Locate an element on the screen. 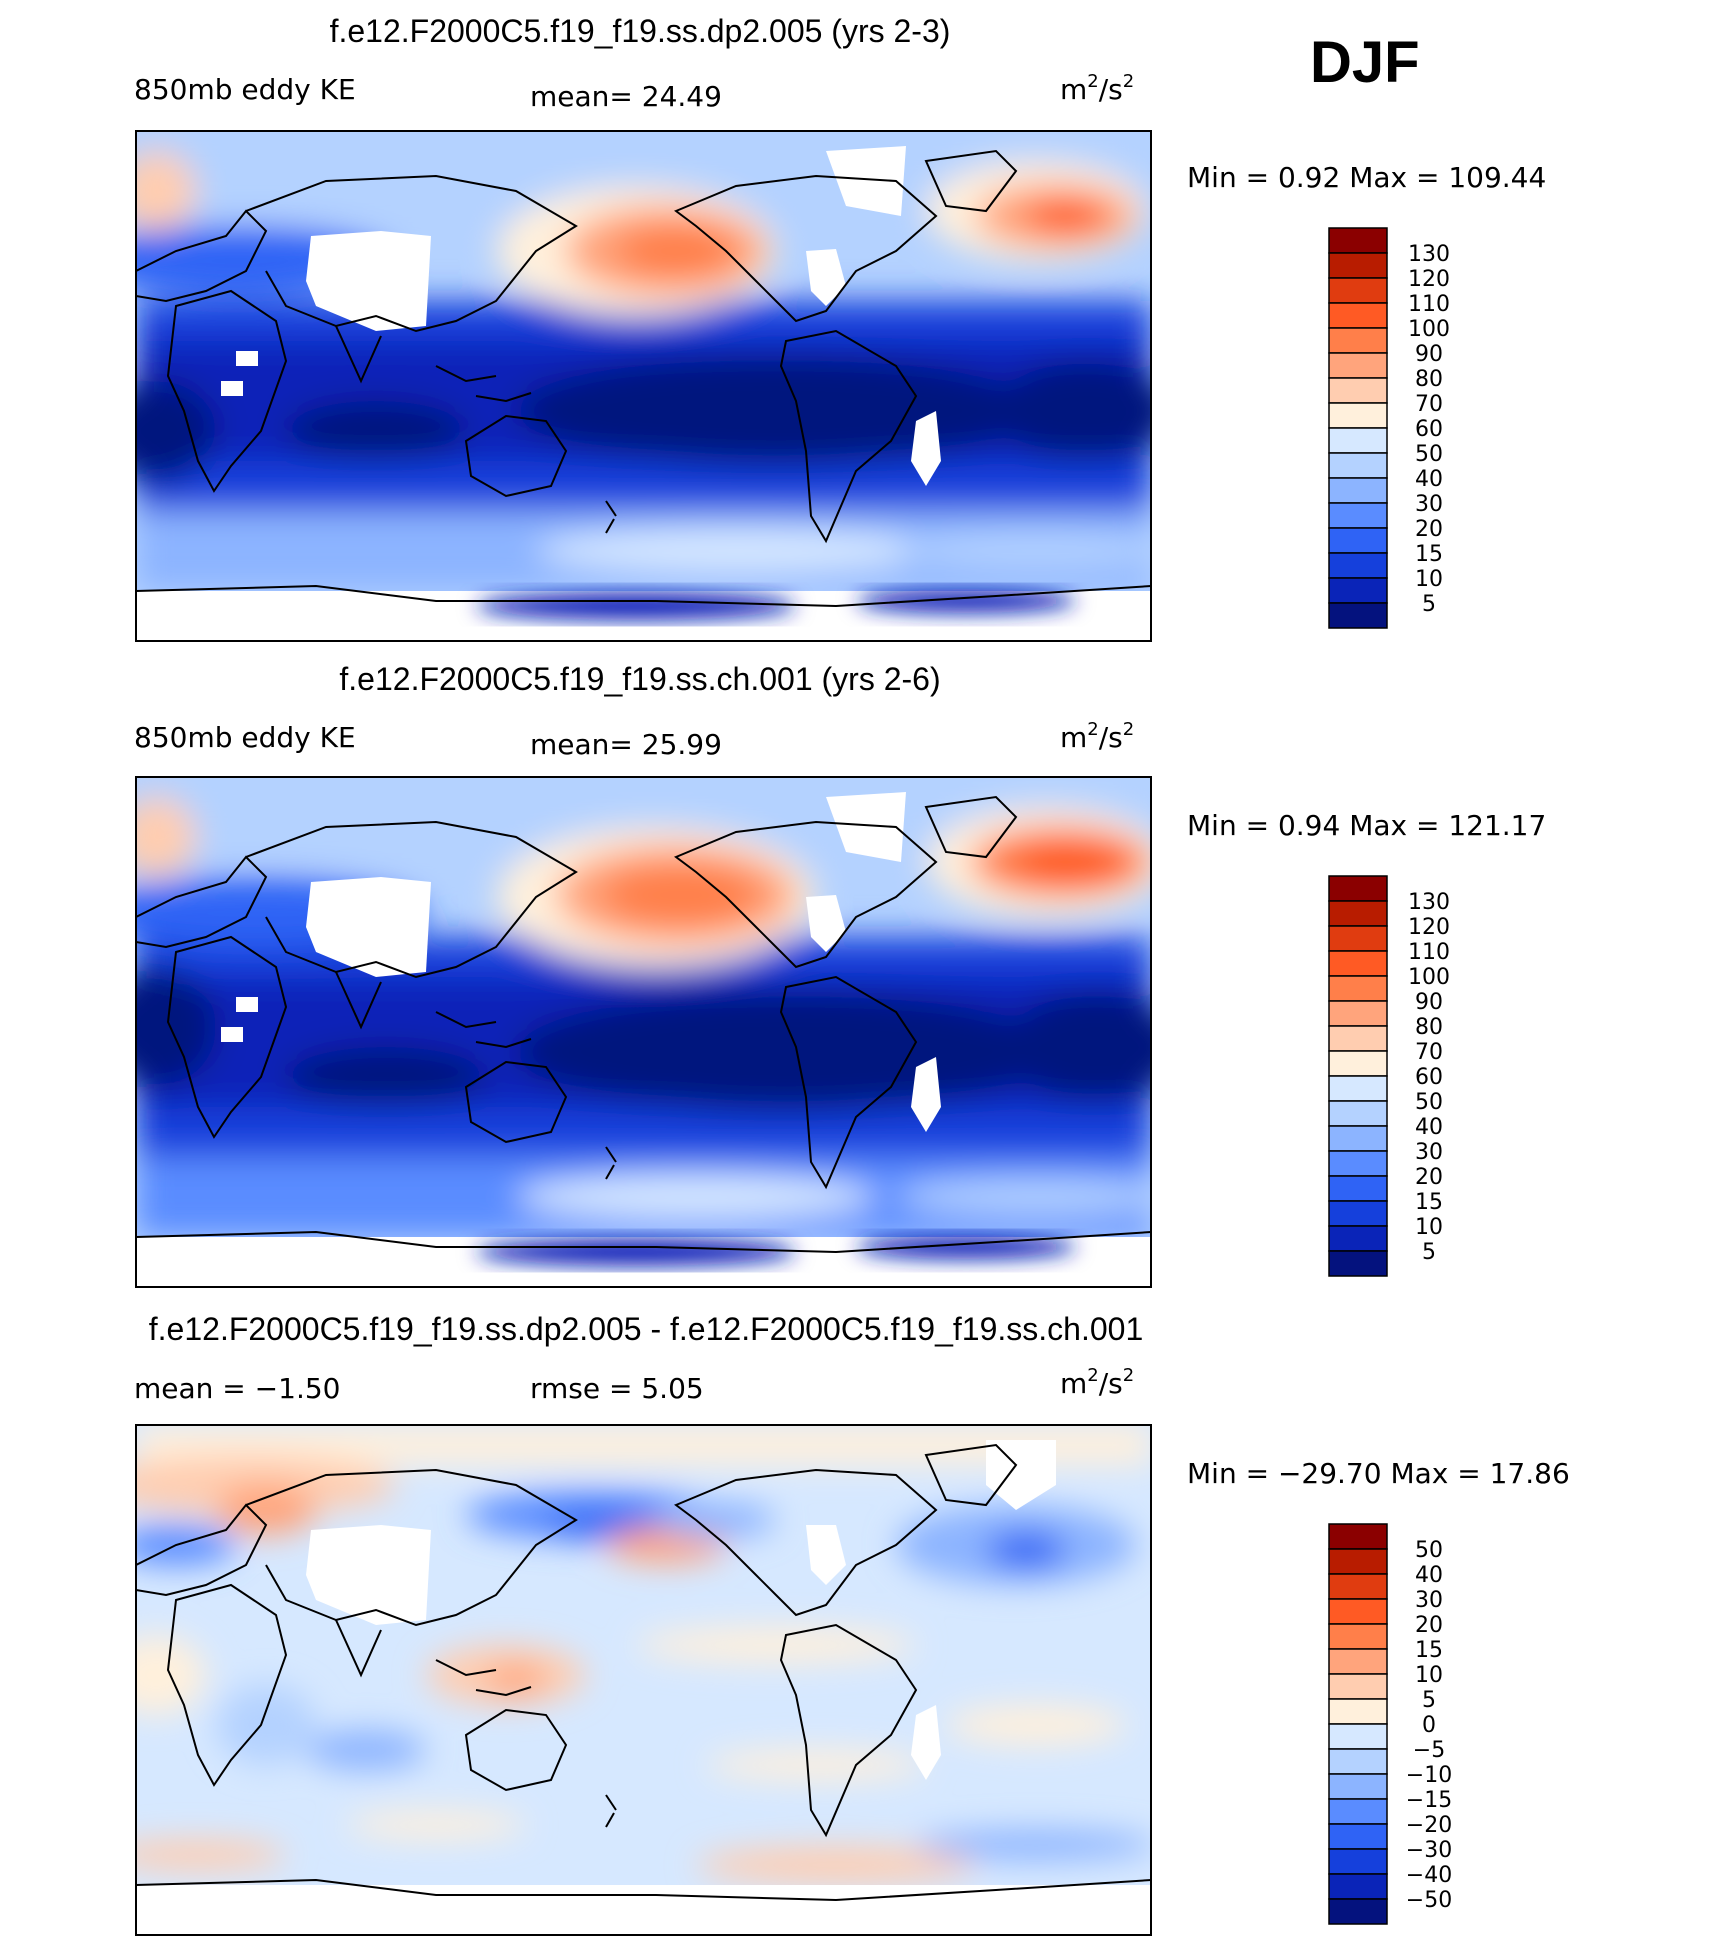  panel-2-left-label: 850mb eddy KE is located at coordinates (245, 737).